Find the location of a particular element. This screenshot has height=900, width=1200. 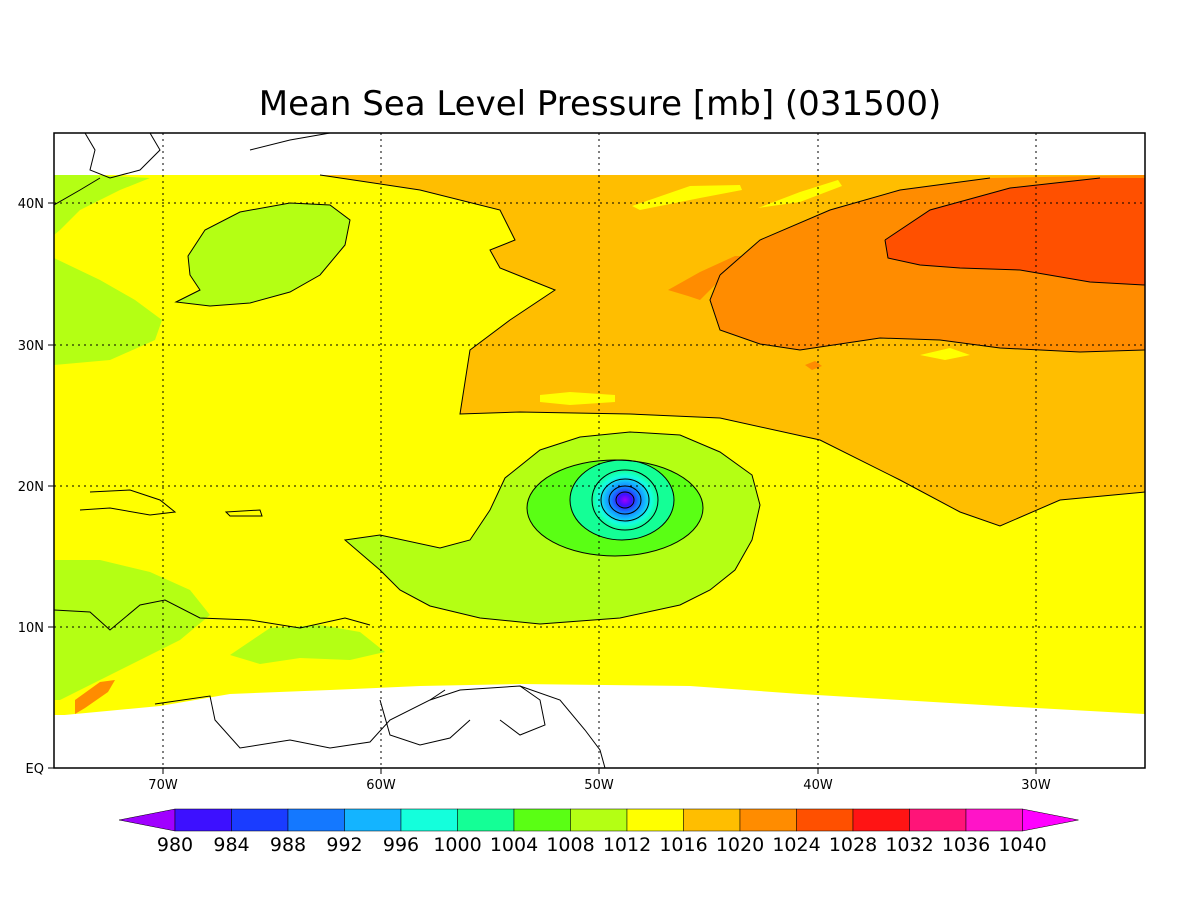

field-1008-1012-coast is located at coordinates (102, 205).